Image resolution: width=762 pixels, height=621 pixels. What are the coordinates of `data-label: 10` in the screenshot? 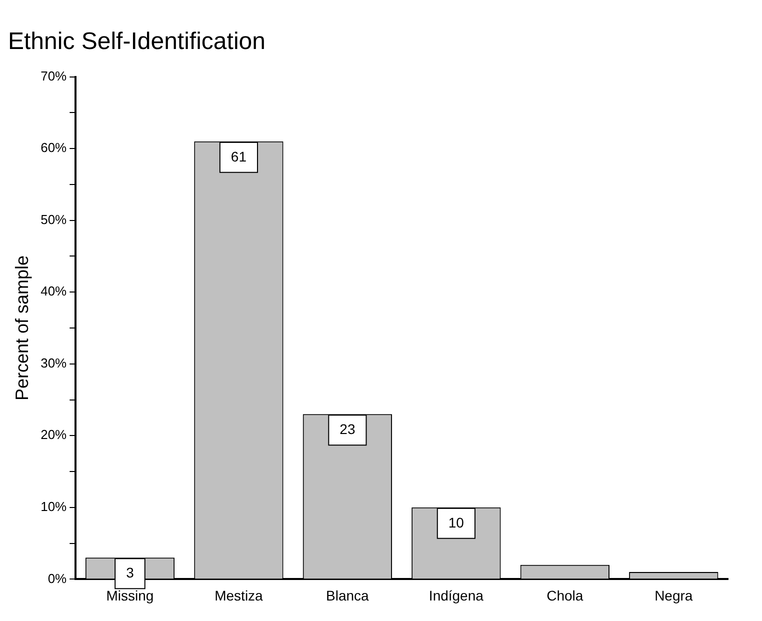 It's located at (456, 522).